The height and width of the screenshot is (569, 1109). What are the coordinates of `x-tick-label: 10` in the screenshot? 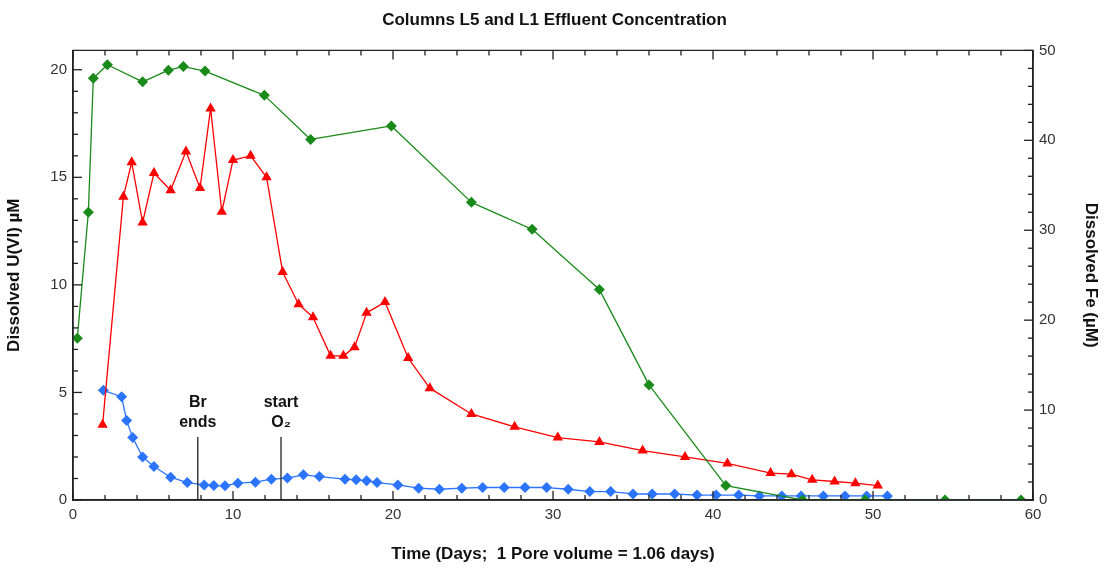 It's located at (233, 514).